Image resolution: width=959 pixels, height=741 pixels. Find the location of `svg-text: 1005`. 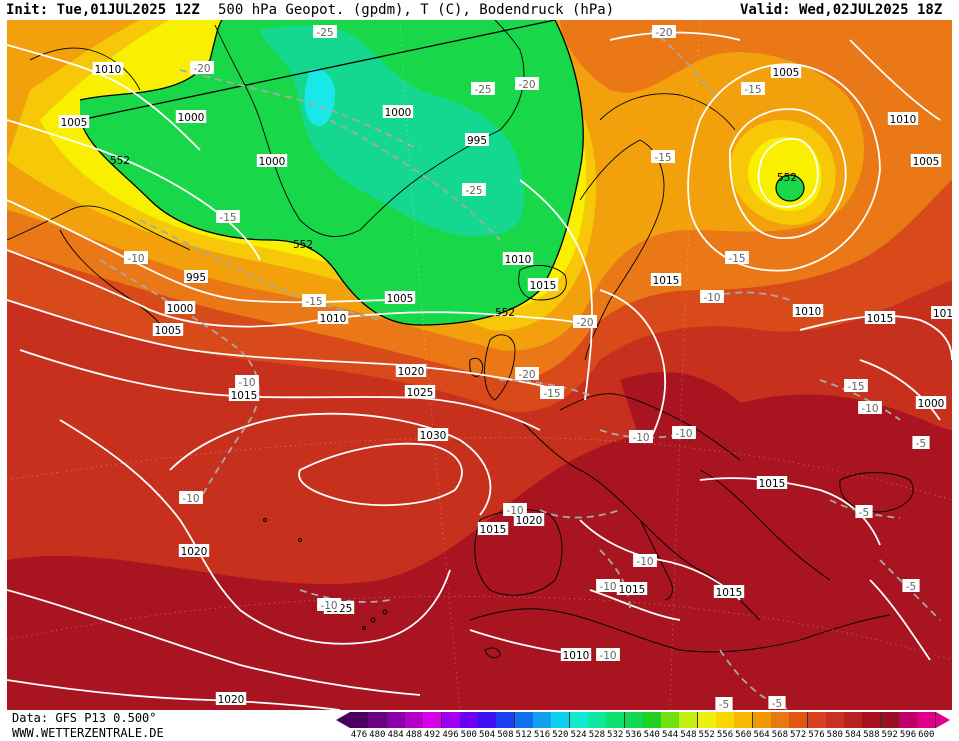

svg-text: 1005 is located at coordinates (168, 331).